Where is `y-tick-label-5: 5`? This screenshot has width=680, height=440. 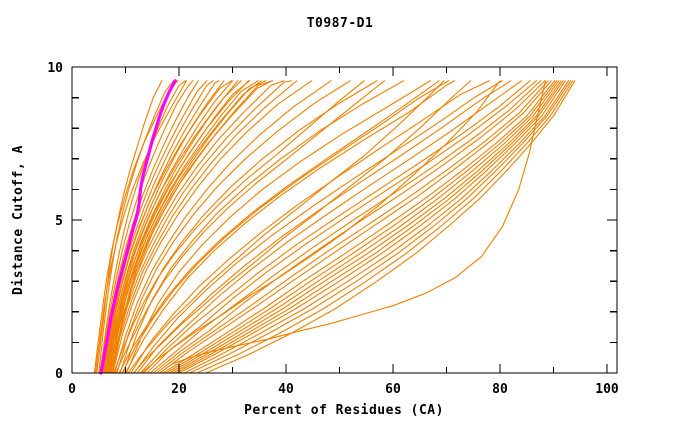
y-tick-label-5: 5 is located at coordinates (59, 221).